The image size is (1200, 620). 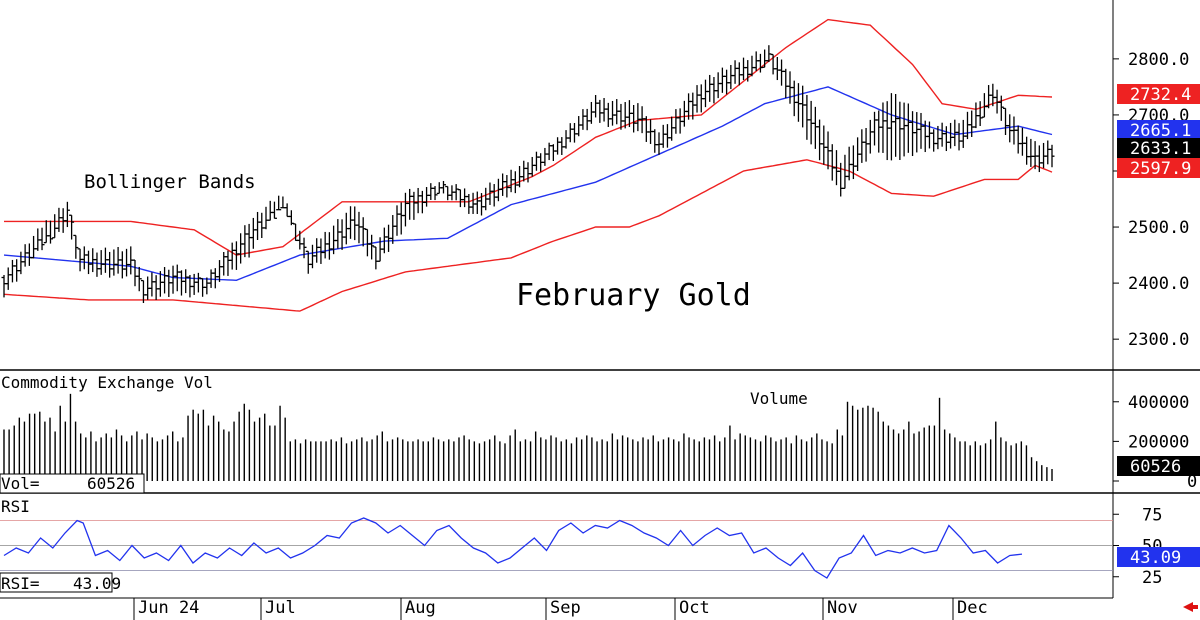 I want to click on rsi-last-tag: 43.09, so click(x=1158, y=557).